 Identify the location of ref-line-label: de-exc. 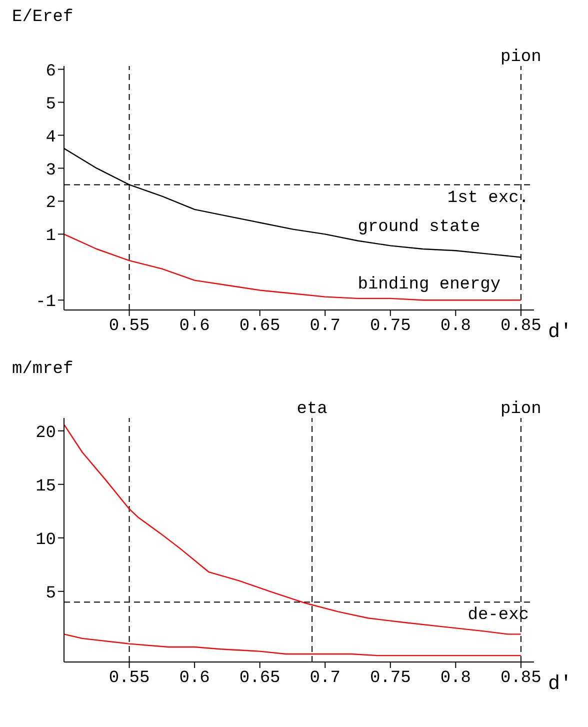
(498, 616).